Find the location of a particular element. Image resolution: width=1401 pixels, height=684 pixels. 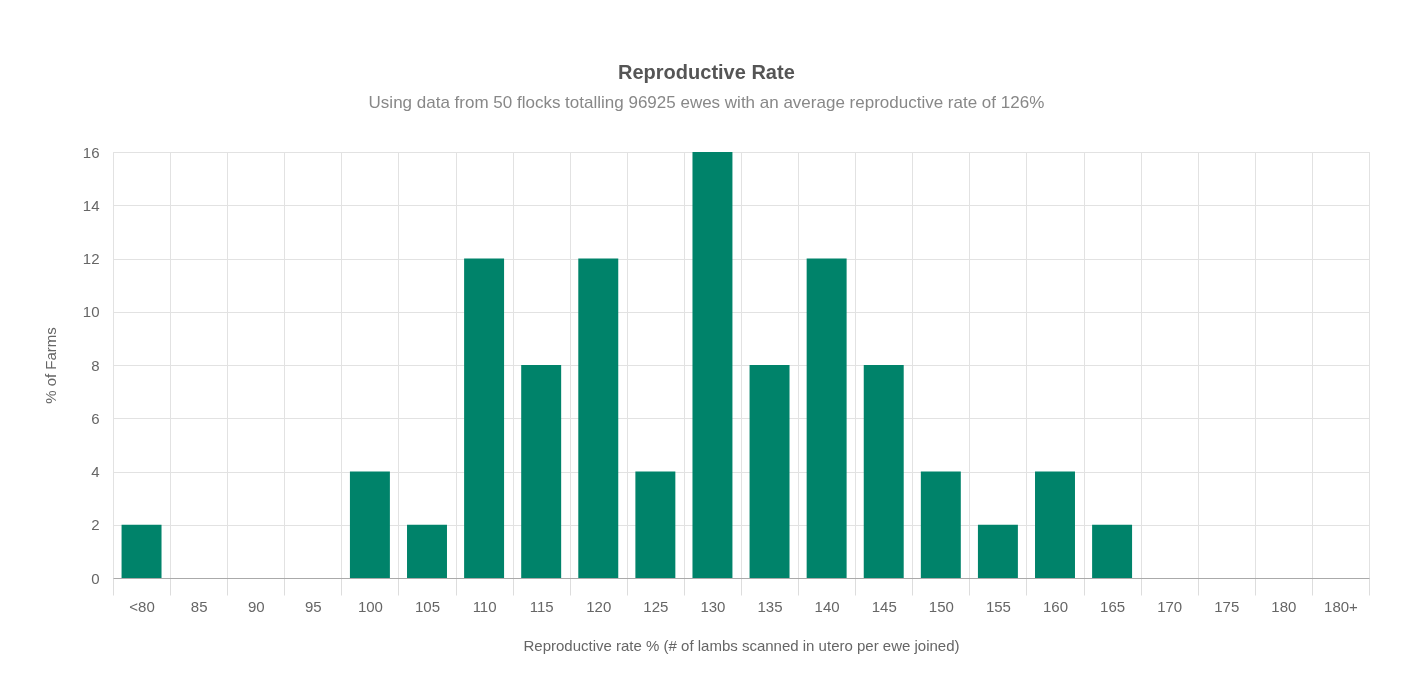

x-tick-label: 155 is located at coordinates (998, 606).